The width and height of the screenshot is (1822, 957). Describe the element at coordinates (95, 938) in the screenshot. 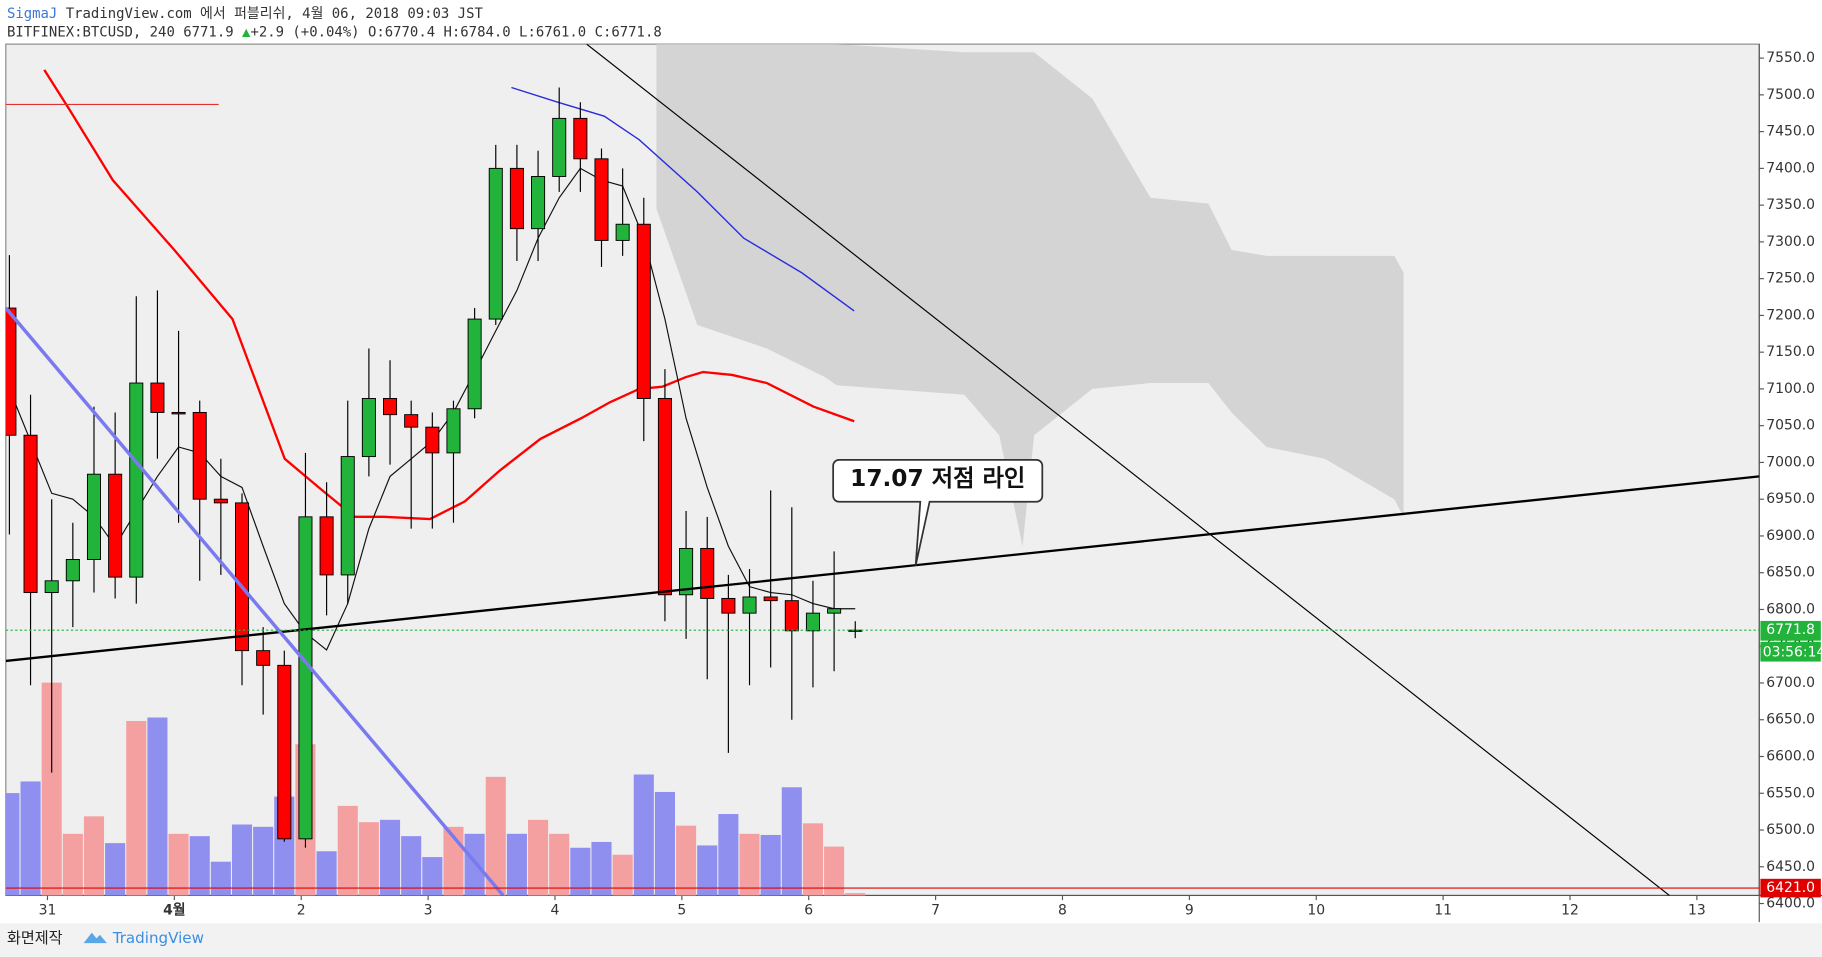

I see `brand-logo` at that location.